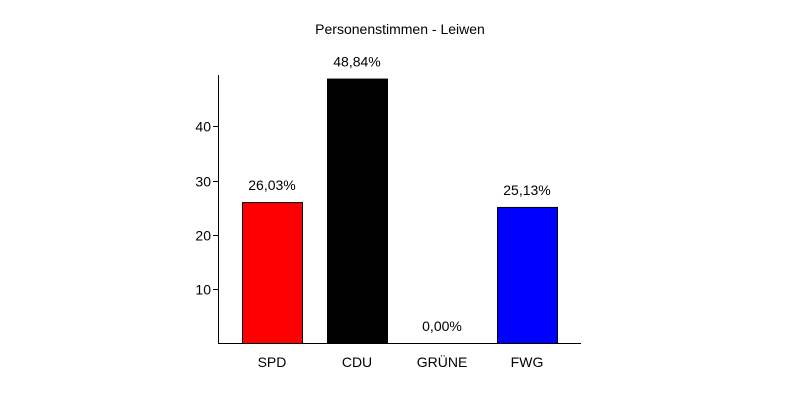  Describe the element at coordinates (399, 356) in the screenshot. I see `x-axis: SPD CDU GRÜNE FWG` at that location.